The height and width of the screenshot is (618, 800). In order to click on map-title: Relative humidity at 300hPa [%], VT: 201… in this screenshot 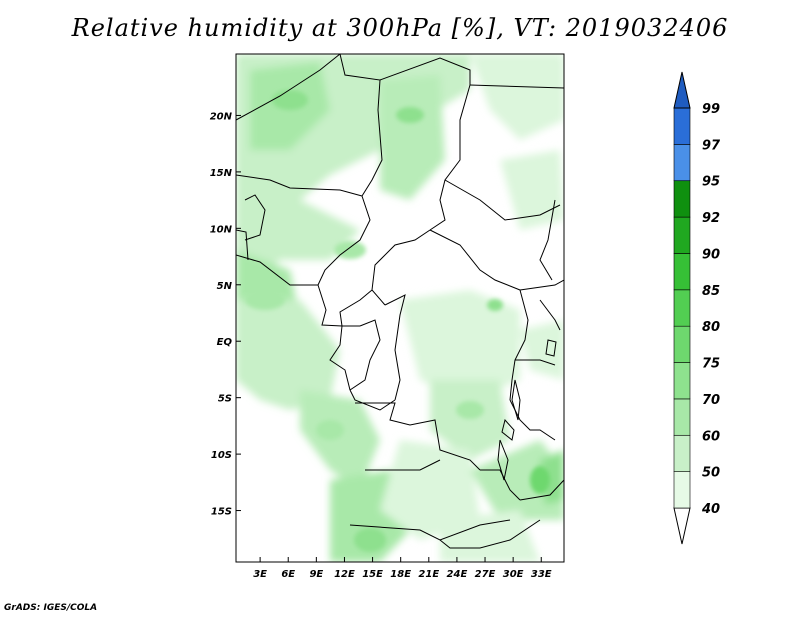, I will do `click(400, 28)`.